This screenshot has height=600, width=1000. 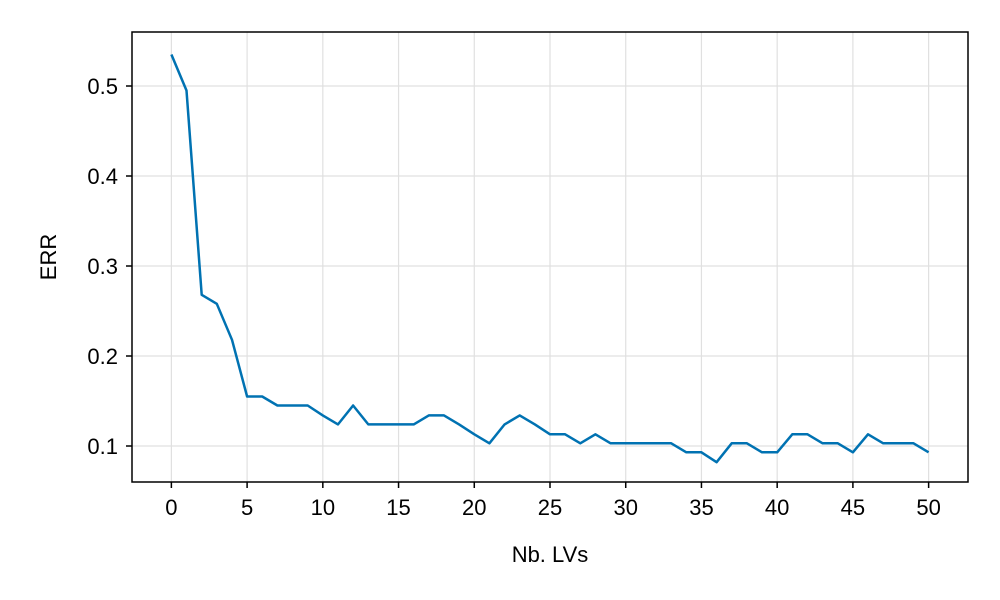 I want to click on x-tick-labels: 0 5 10 15 20 25 30 35 40 45 50, so click(x=553, y=507).